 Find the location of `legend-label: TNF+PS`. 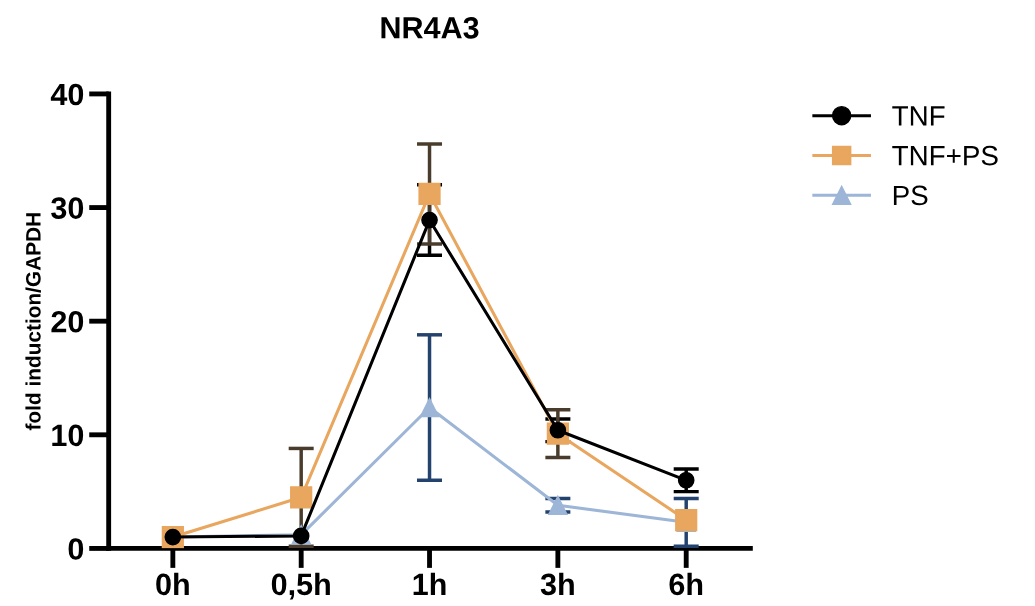

legend-label: TNF+PS is located at coordinates (945, 155).